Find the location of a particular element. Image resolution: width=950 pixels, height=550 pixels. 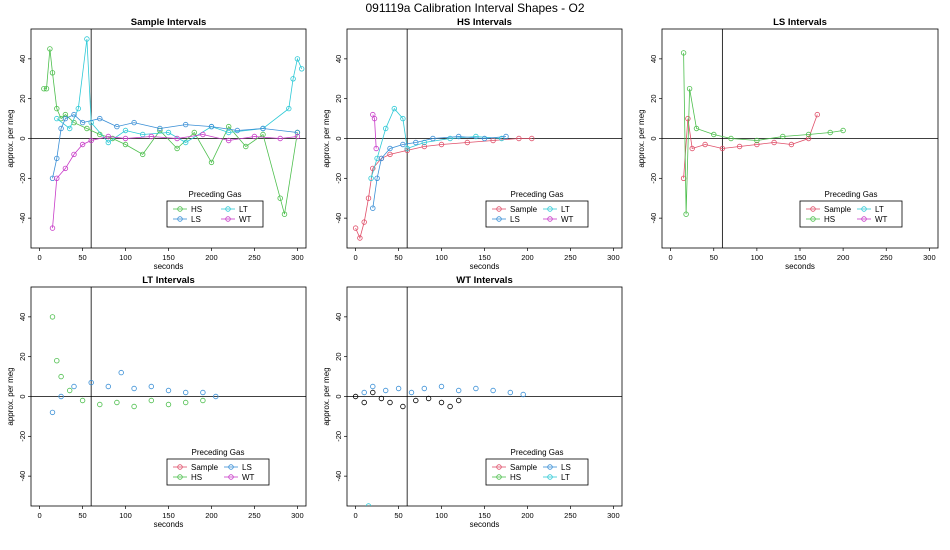

legend-label: LS is located at coordinates (247, 467).